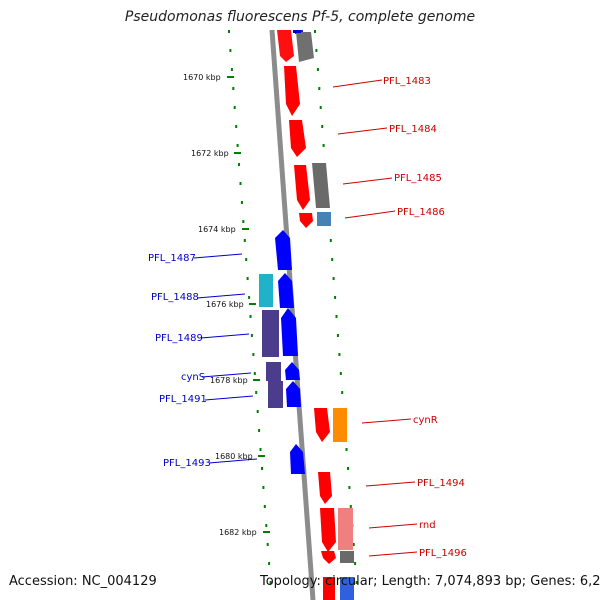 The height and width of the screenshot is (600, 600). I want to click on label-pfl1491: PFL_1491, so click(183, 399).